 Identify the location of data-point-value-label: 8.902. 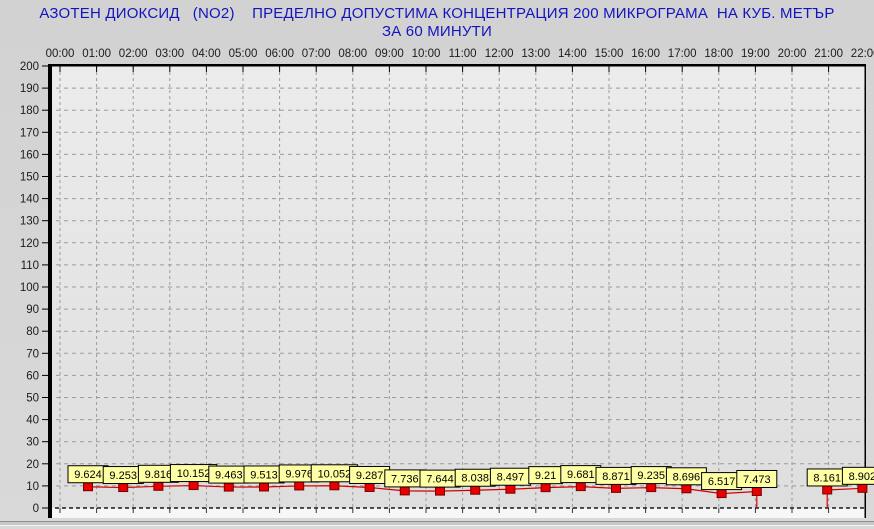
(861, 477).